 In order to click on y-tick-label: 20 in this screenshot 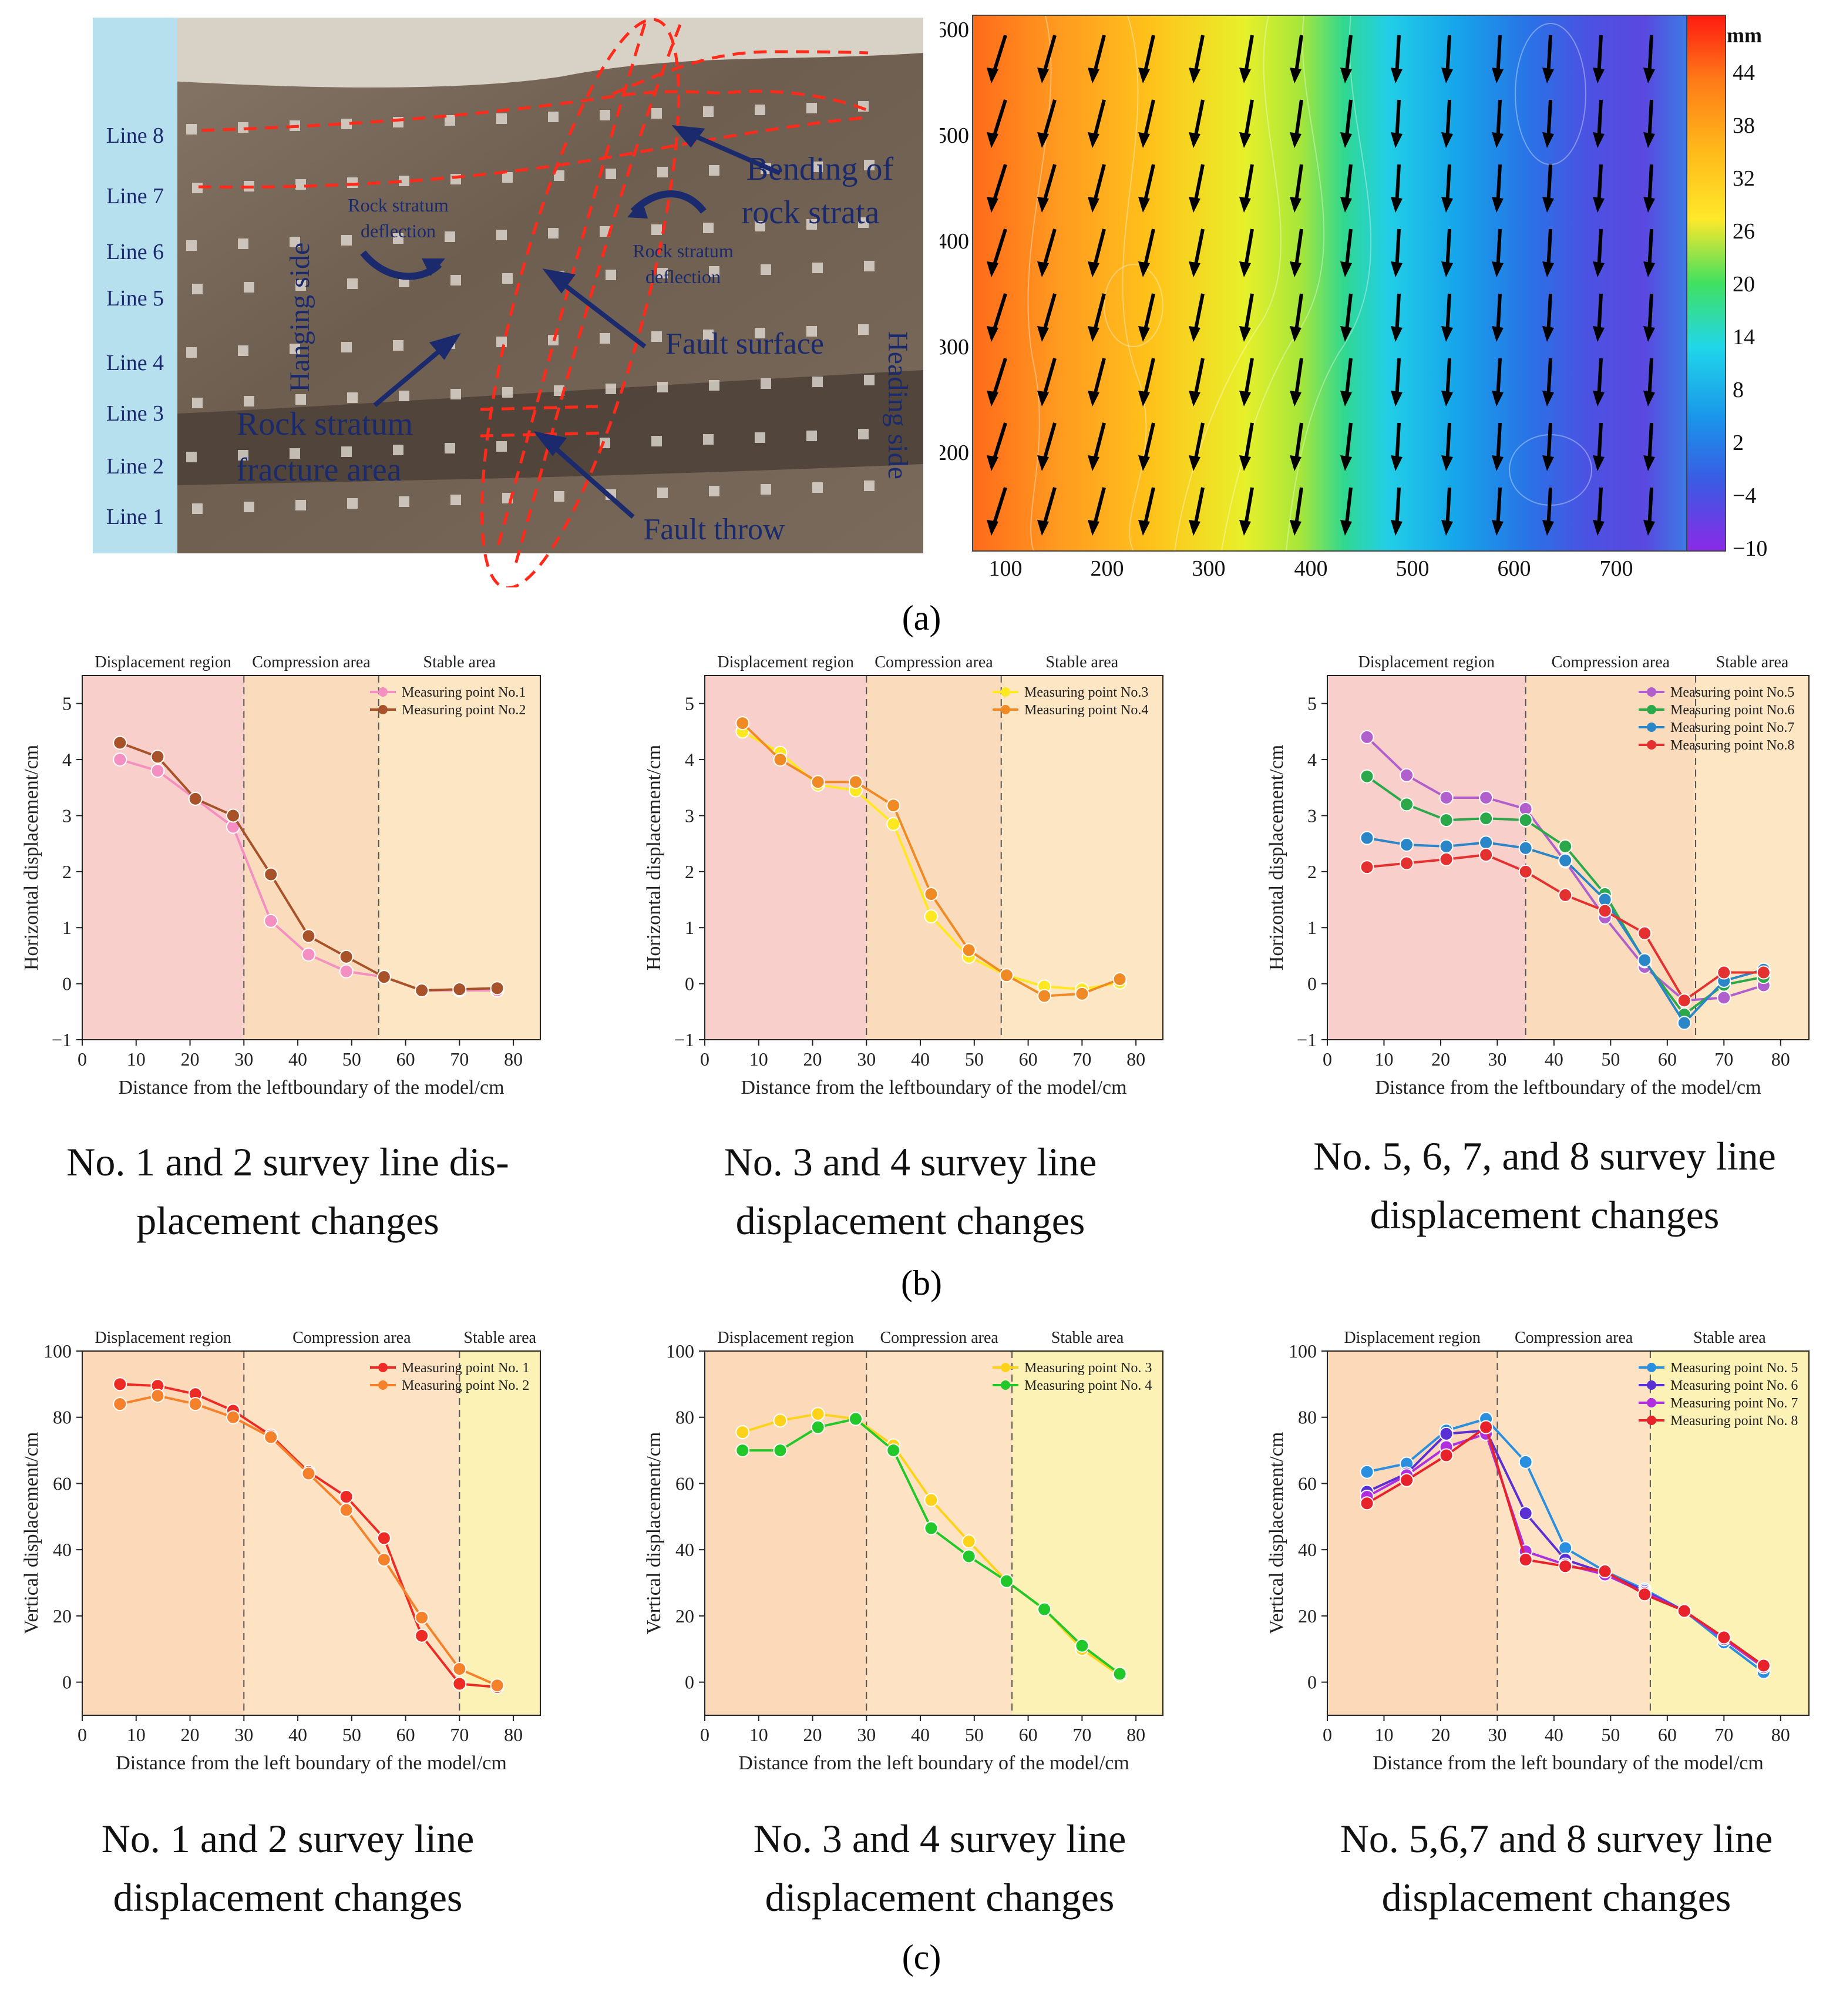, I will do `click(1307, 1616)`.